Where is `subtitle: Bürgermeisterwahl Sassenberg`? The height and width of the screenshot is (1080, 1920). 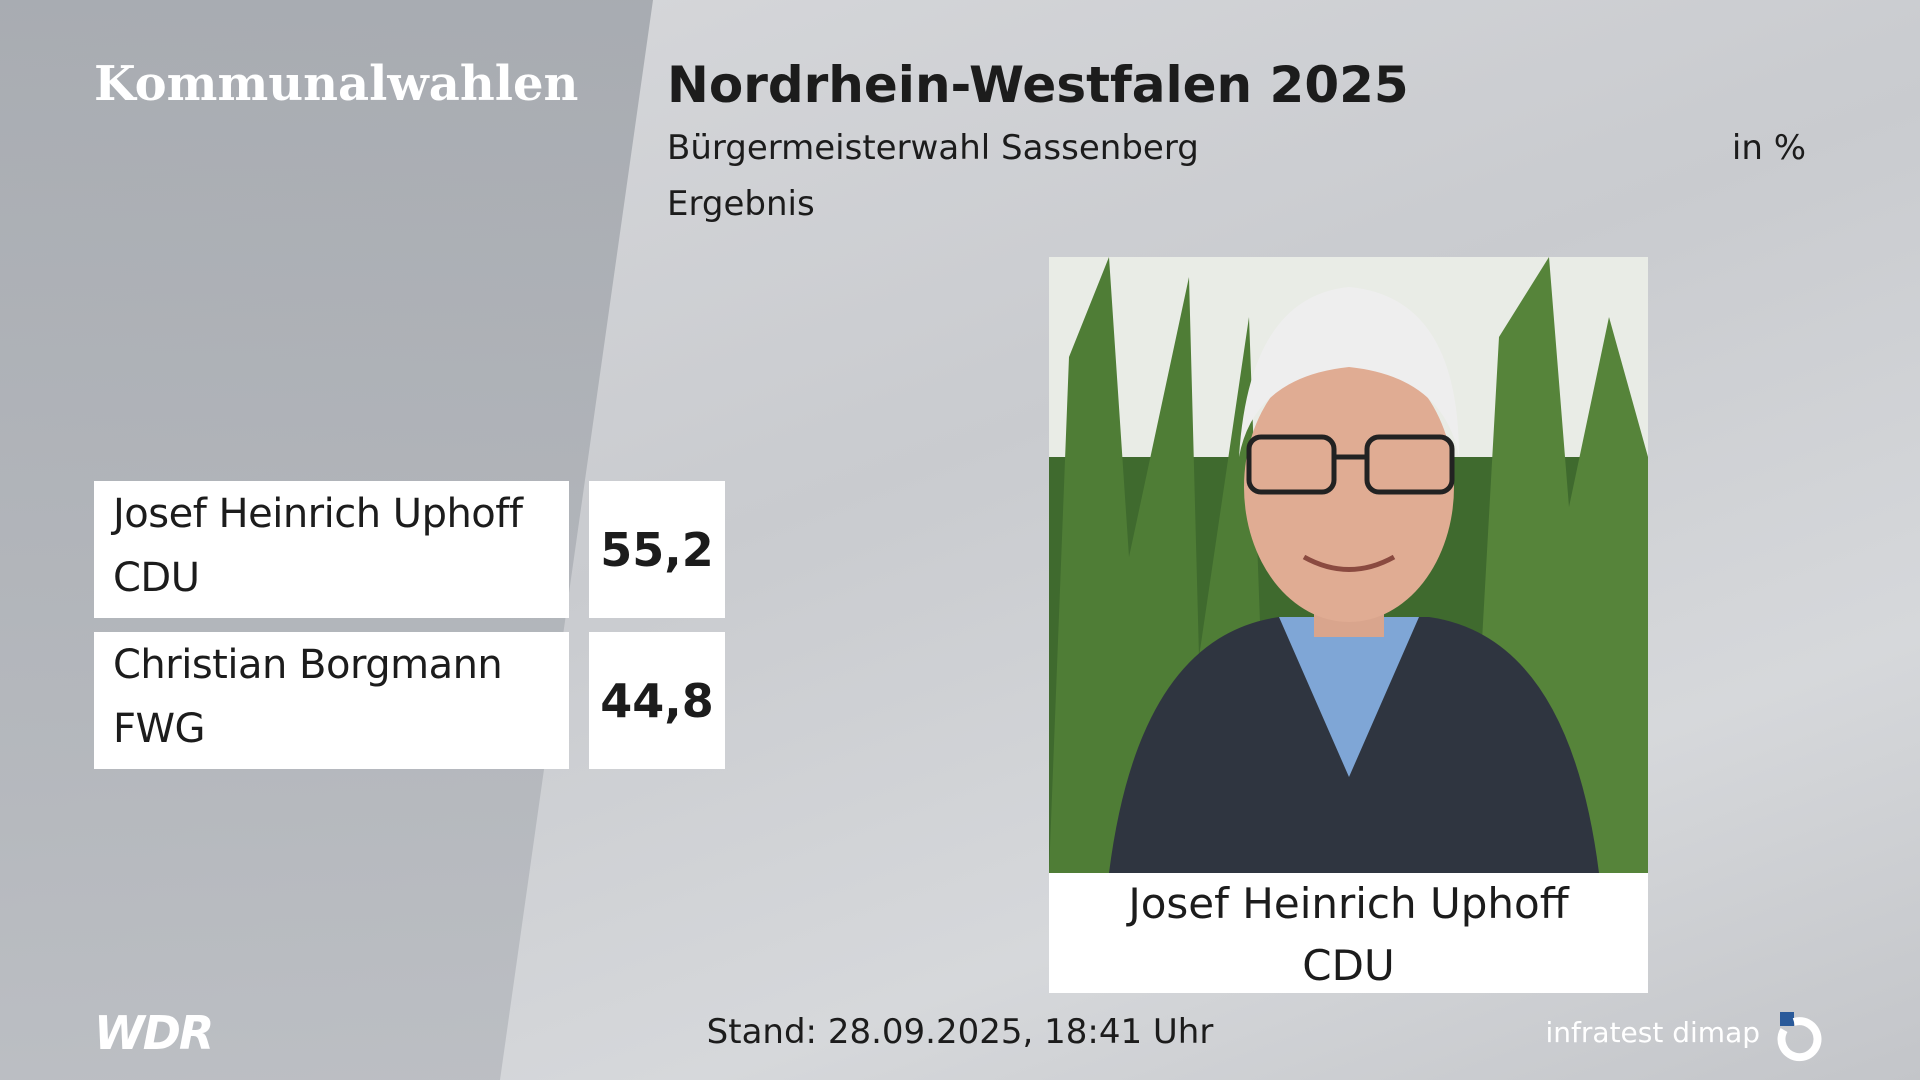 subtitle: Bürgermeisterwahl Sassenberg is located at coordinates (933, 148).